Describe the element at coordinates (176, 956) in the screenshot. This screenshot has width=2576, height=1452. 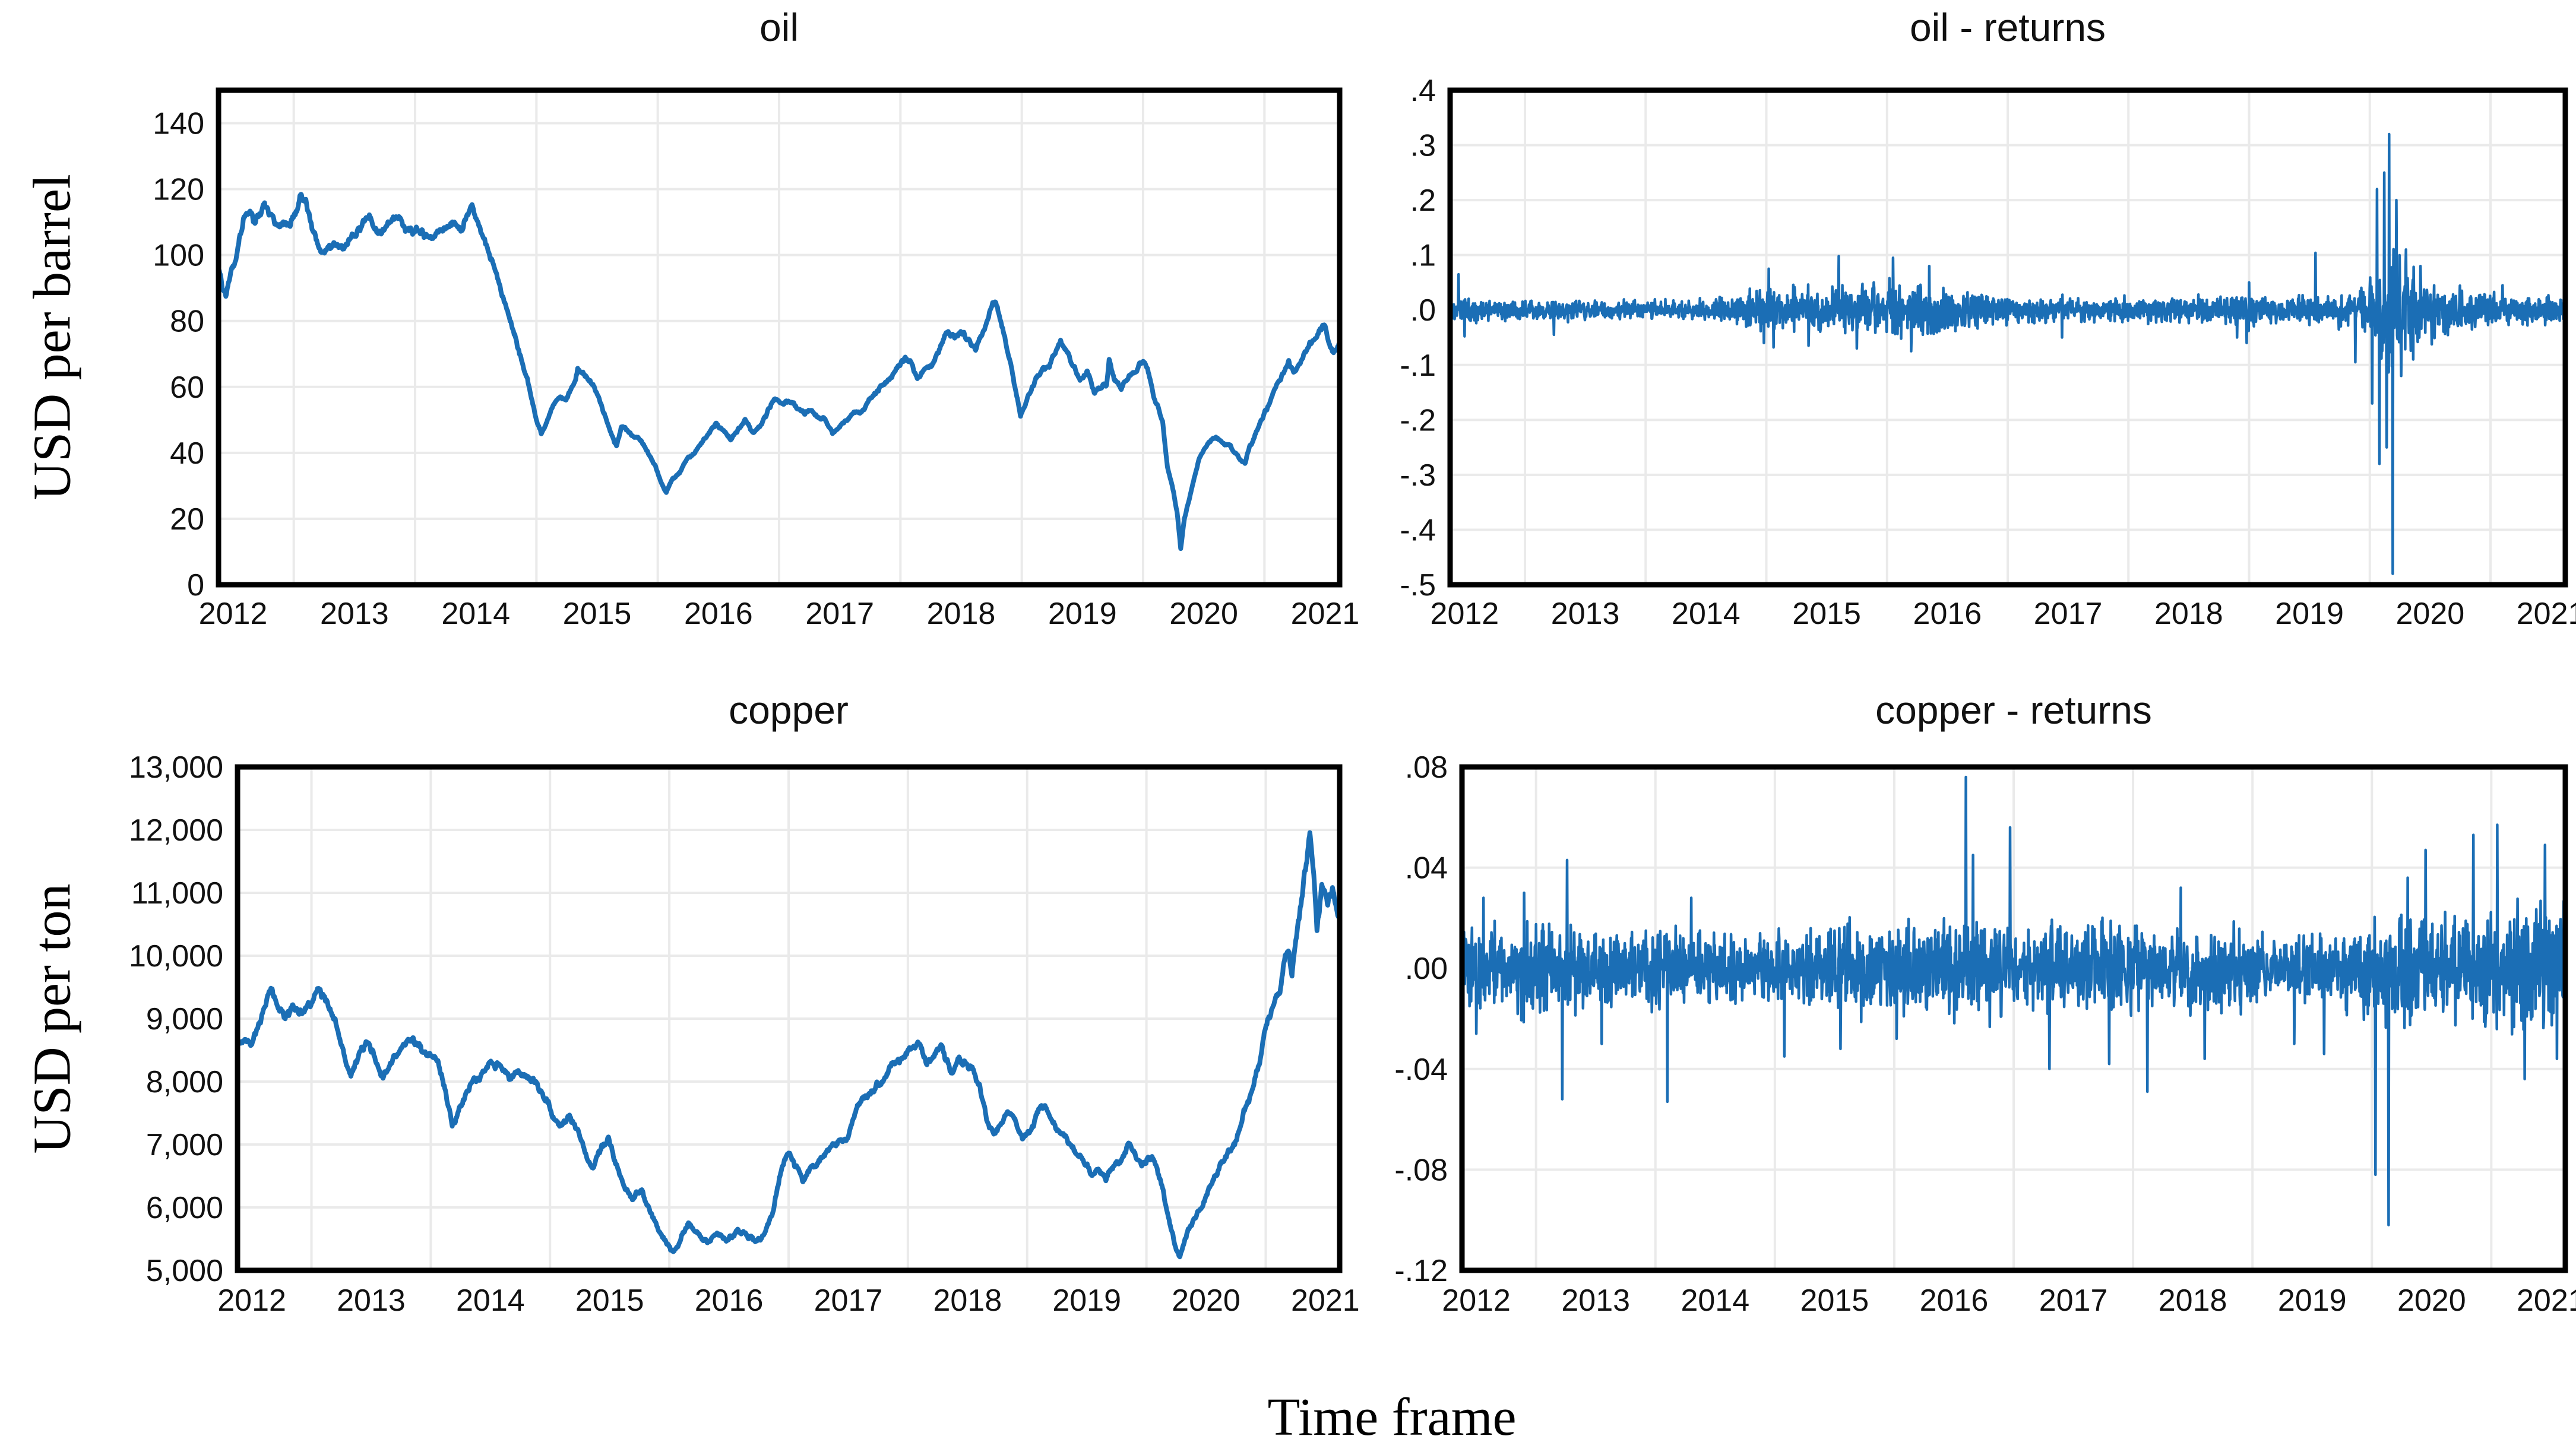
I see `y-tick-label: 10,000` at that location.